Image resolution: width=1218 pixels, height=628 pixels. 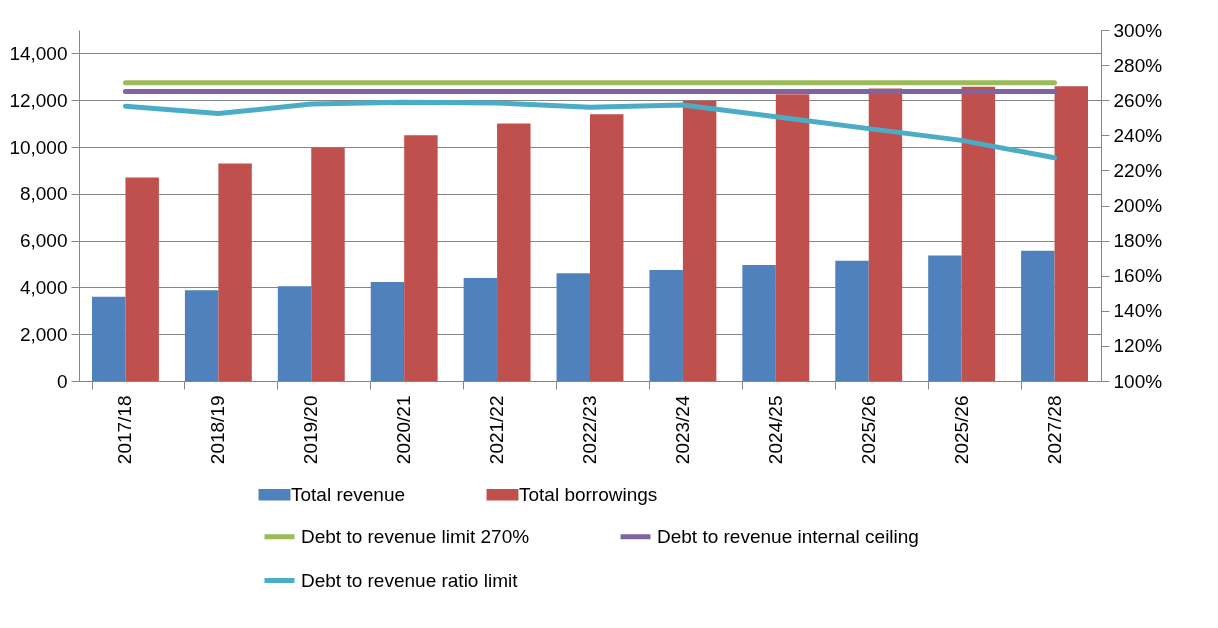 What do you see at coordinates (38, 53) in the screenshot?
I see `y-tick-label: 14,000` at bounding box center [38, 53].